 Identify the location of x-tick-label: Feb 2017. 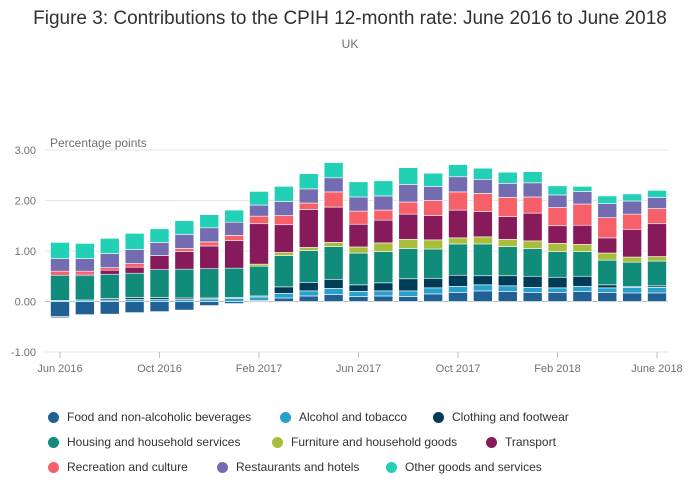
(259, 369).